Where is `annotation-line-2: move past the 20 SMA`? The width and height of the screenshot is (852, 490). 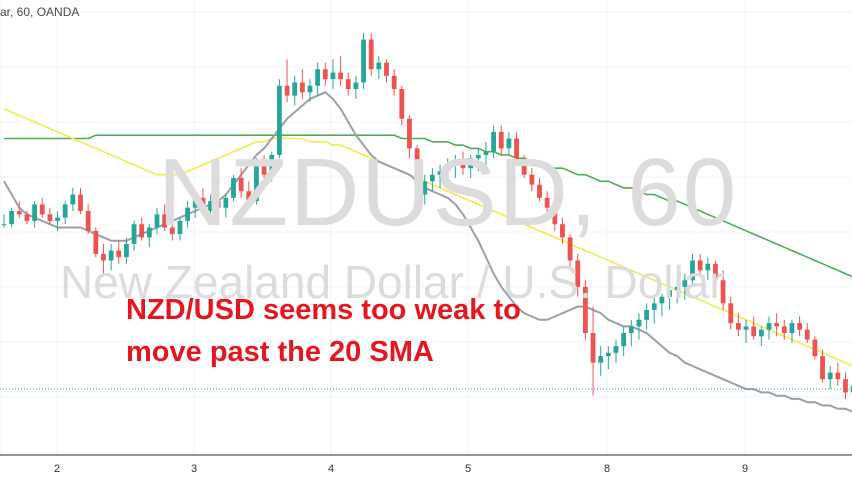 annotation-line-2: move past the 20 SMA is located at coordinates (280, 352).